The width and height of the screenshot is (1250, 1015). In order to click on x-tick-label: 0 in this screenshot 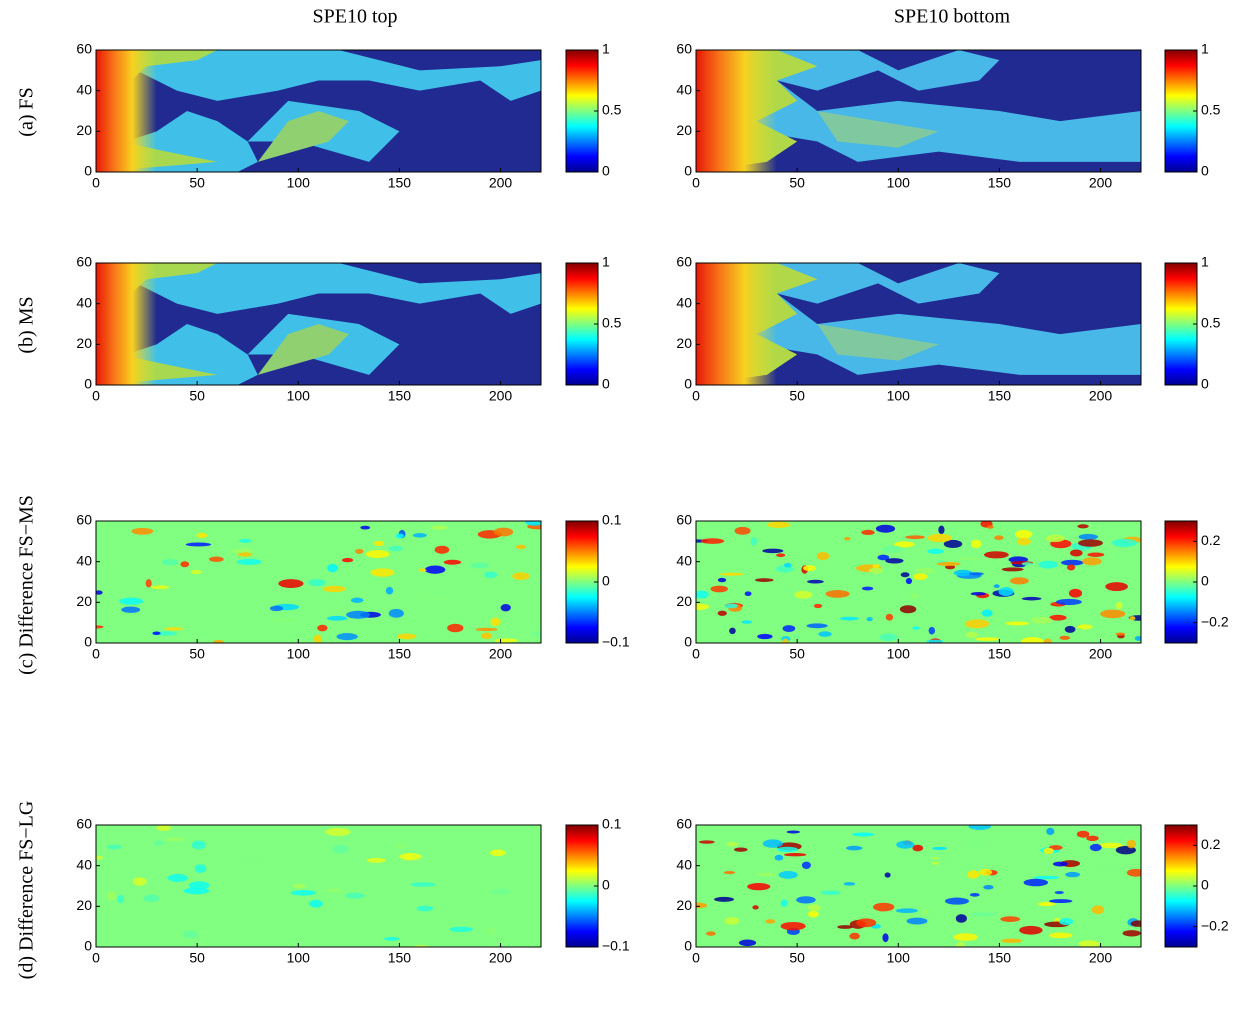, I will do `click(96, 396)`.